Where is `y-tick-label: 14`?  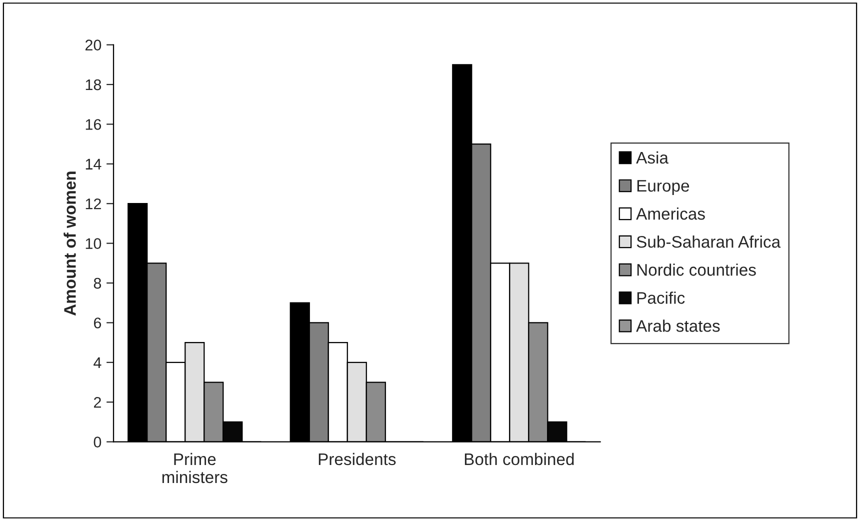
y-tick-label: 14 is located at coordinates (94, 164).